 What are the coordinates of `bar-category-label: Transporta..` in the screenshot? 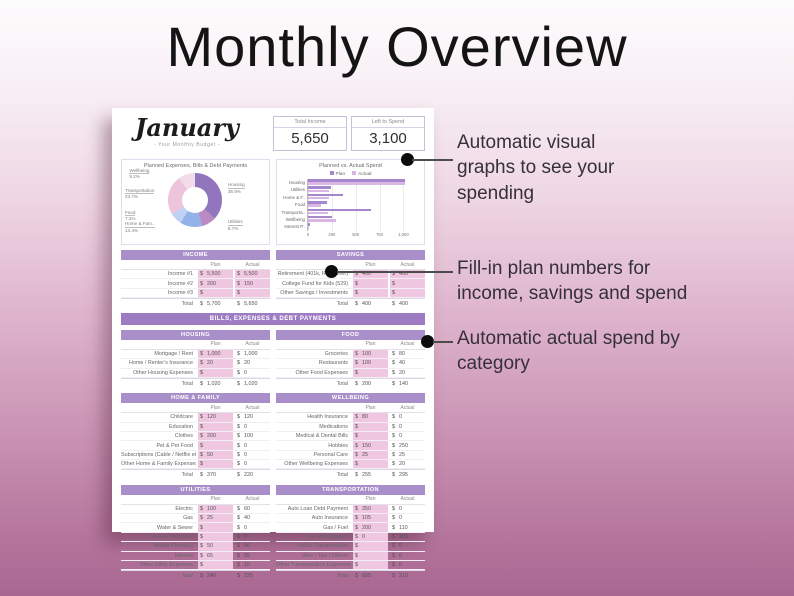 It's located at (293, 212).